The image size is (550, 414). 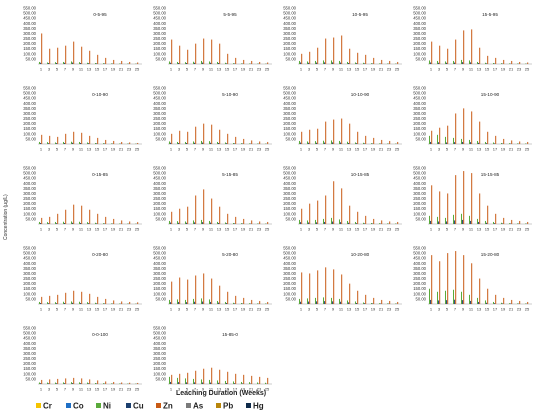 I want to click on panel-title: 10-20-80, so click(x=360, y=254).